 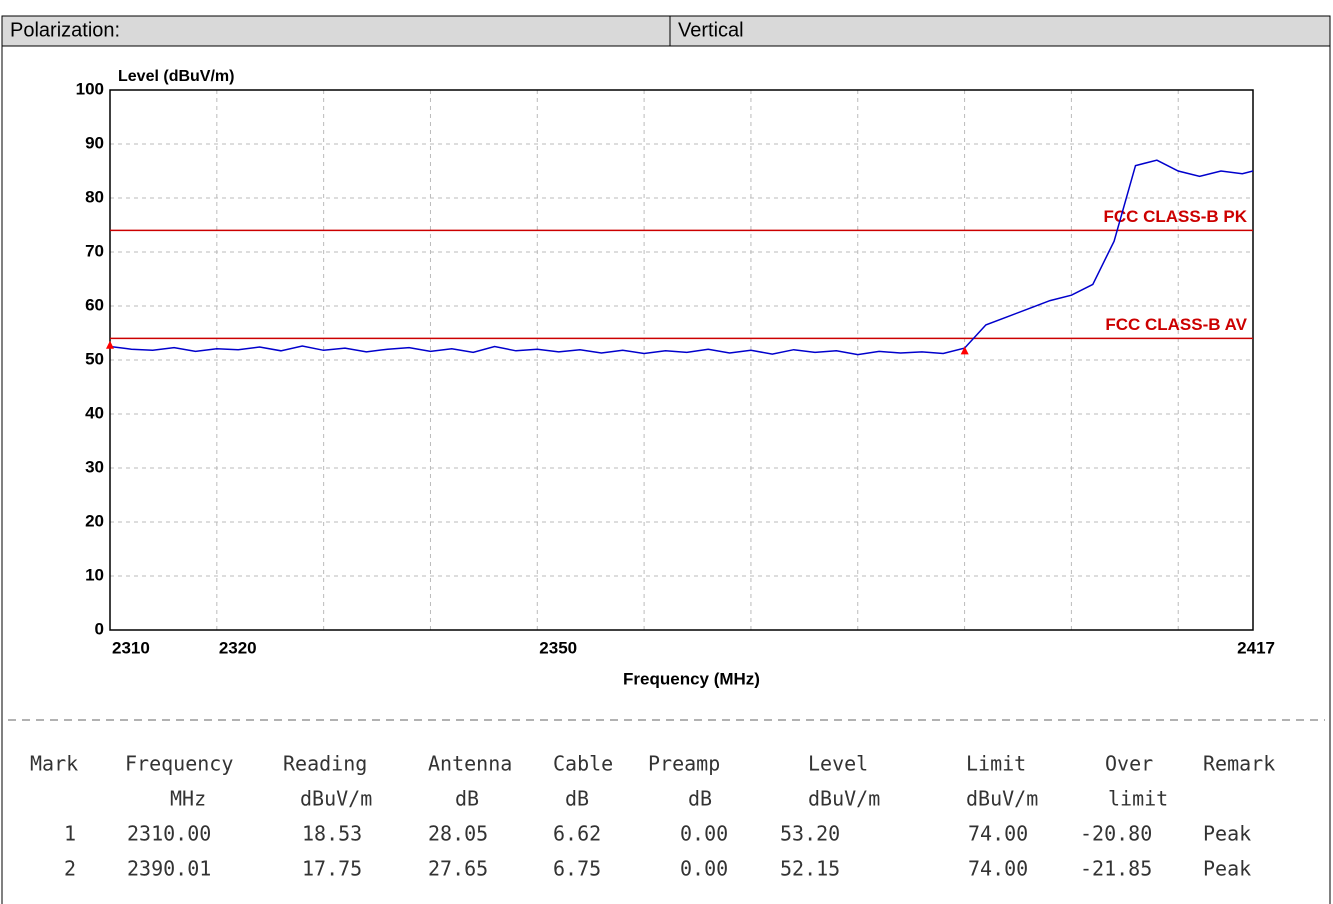 I want to click on y-tick-label: 0, so click(x=99, y=628).